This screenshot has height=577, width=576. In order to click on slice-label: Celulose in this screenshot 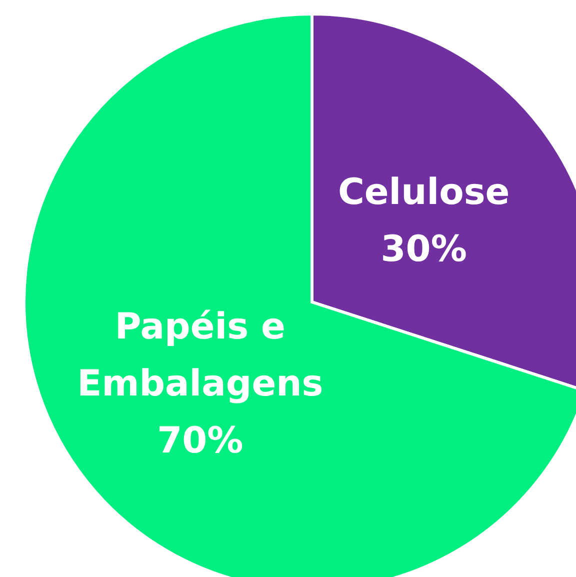, I will do `click(424, 192)`.